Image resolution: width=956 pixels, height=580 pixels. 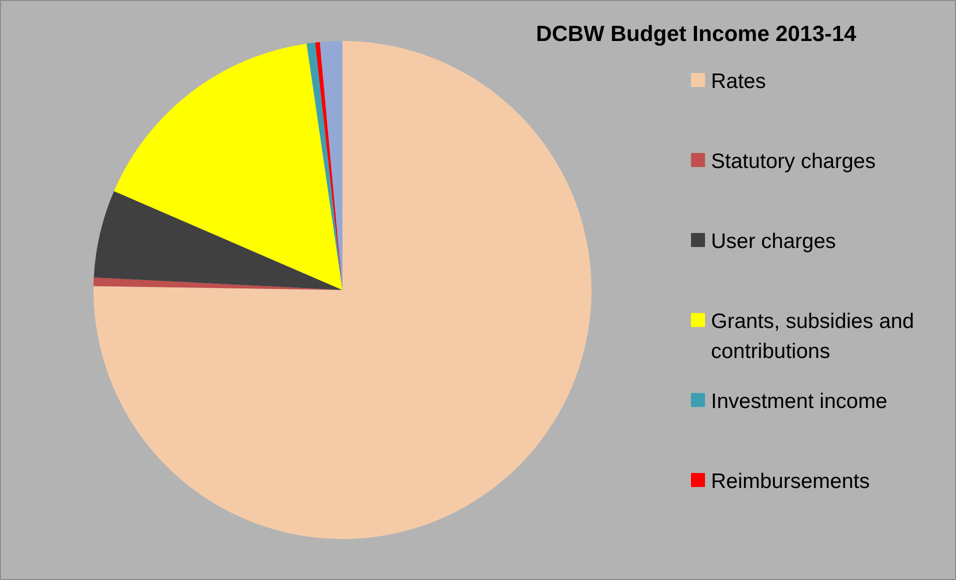 I want to click on legend-label: Rates, so click(x=738, y=82).